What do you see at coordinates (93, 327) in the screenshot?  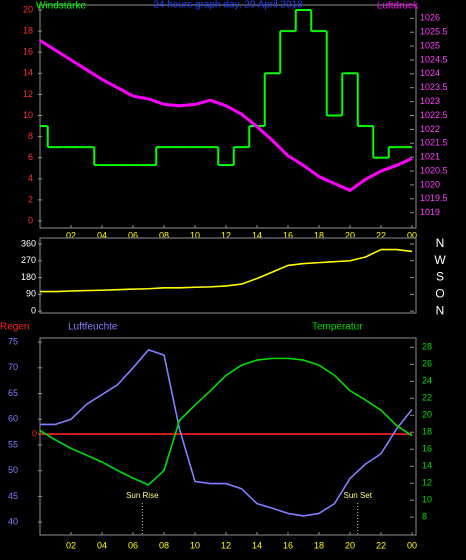 I see `series-label: Luftfeuchte` at bounding box center [93, 327].